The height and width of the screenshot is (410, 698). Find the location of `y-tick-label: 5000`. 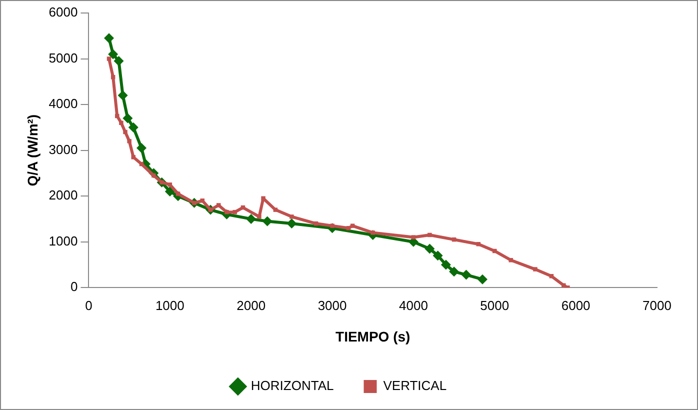

y-tick-label: 5000 is located at coordinates (63, 58).